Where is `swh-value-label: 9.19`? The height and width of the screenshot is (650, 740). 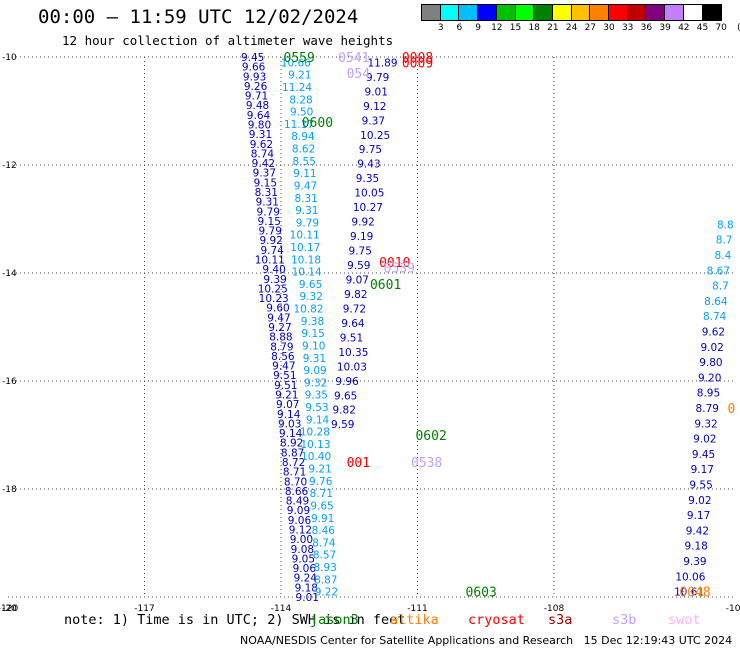
swh-value-label: 9.19 is located at coordinates (361, 237).